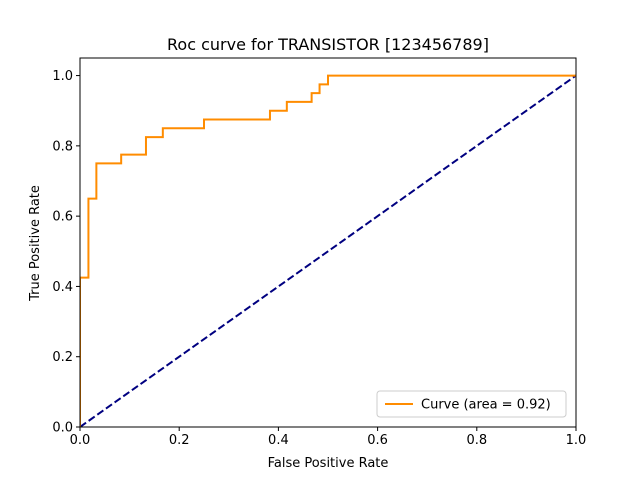 This screenshot has height=480, width=640. Describe the element at coordinates (62, 428) in the screenshot. I see `y-tick-label: 0.0` at that location.